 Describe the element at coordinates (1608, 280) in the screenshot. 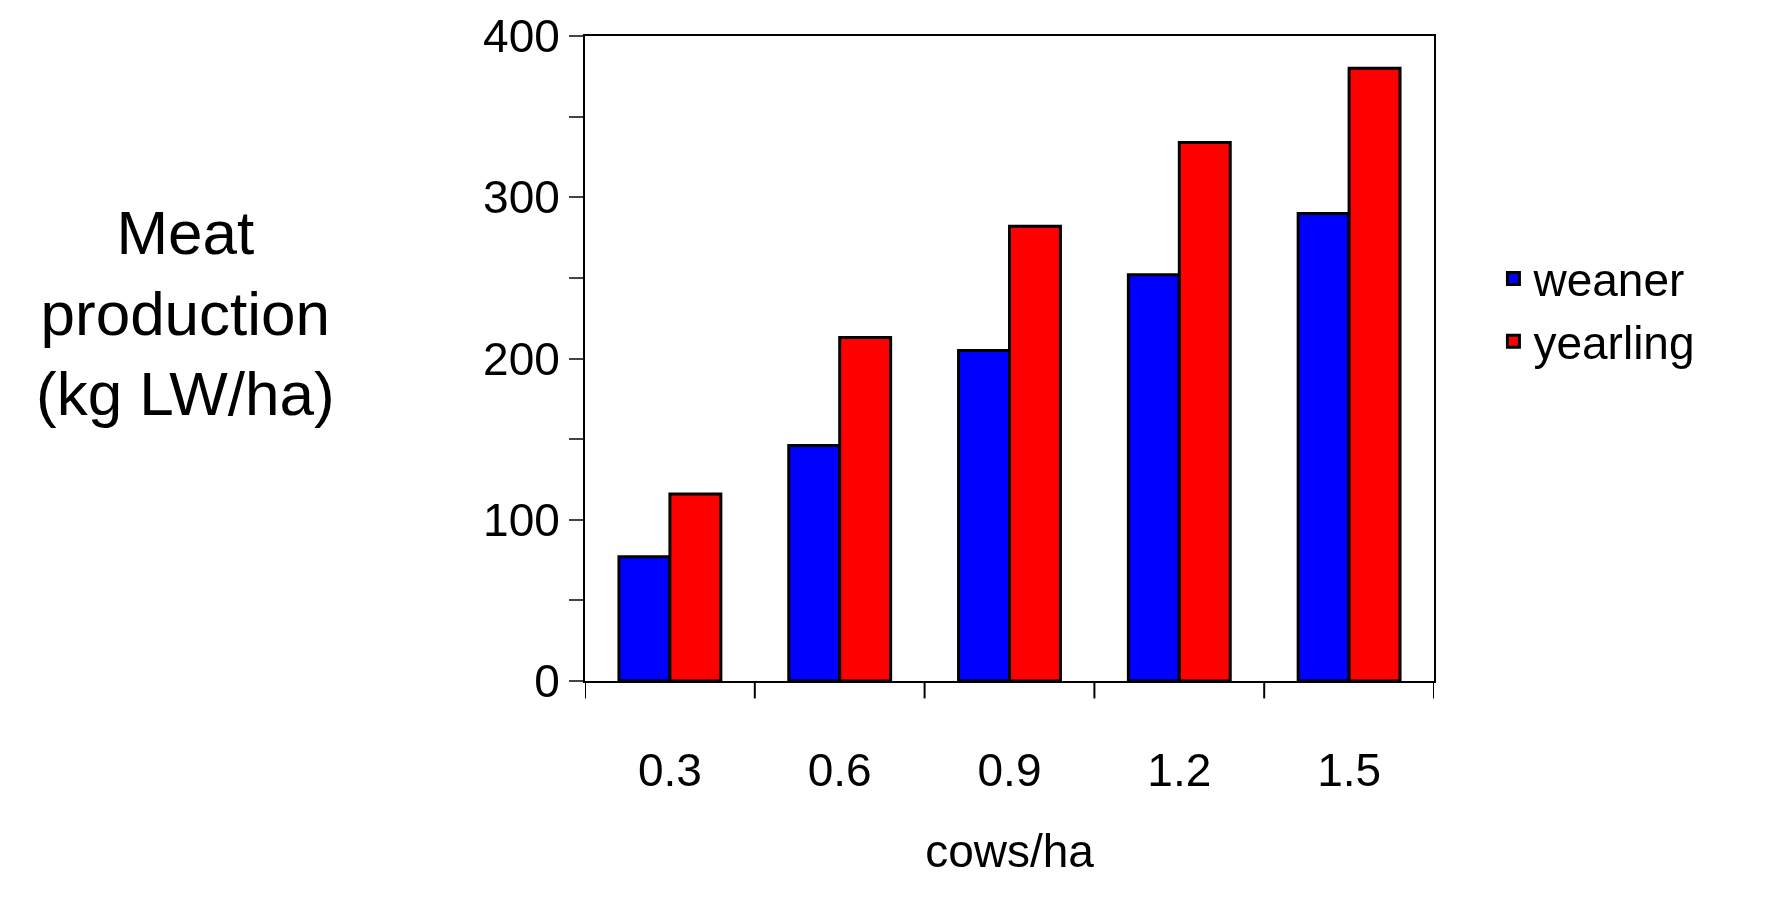

I see `legend-label: weaner` at that location.